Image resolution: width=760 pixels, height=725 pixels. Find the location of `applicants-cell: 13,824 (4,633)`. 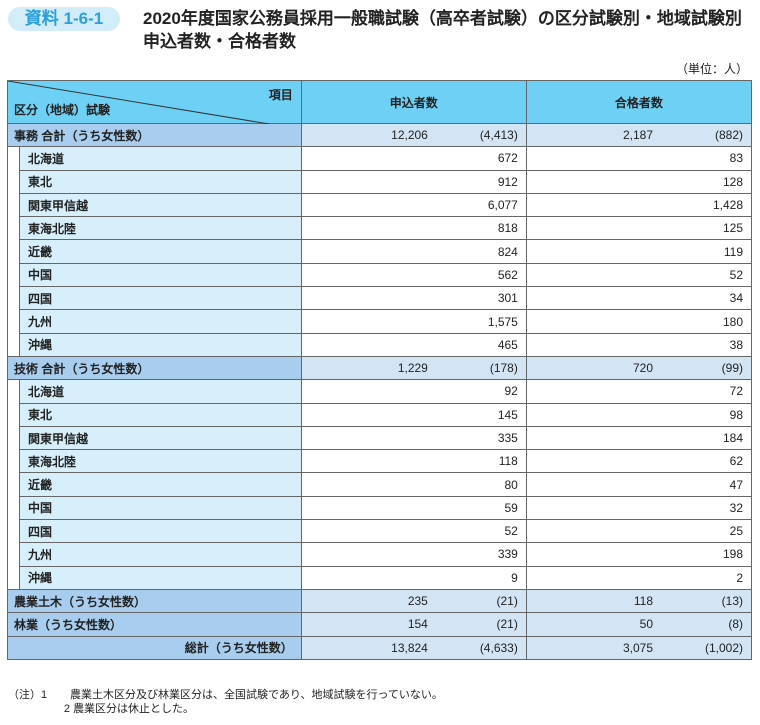

applicants-cell: 13,824 (4,633) is located at coordinates (413, 647).